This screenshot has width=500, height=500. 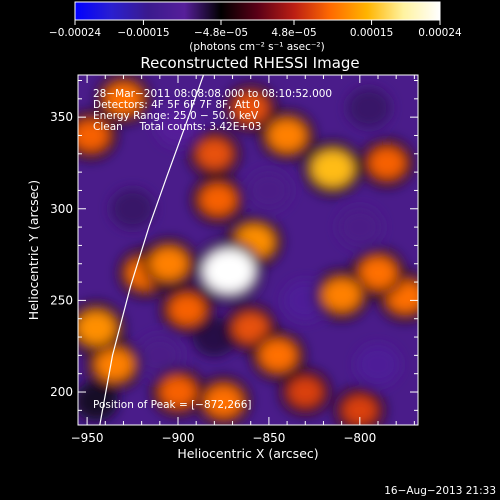 What do you see at coordinates (249, 63) in the screenshot?
I see `chart-title: Reconstructed RHESSI Image` at bounding box center [249, 63].